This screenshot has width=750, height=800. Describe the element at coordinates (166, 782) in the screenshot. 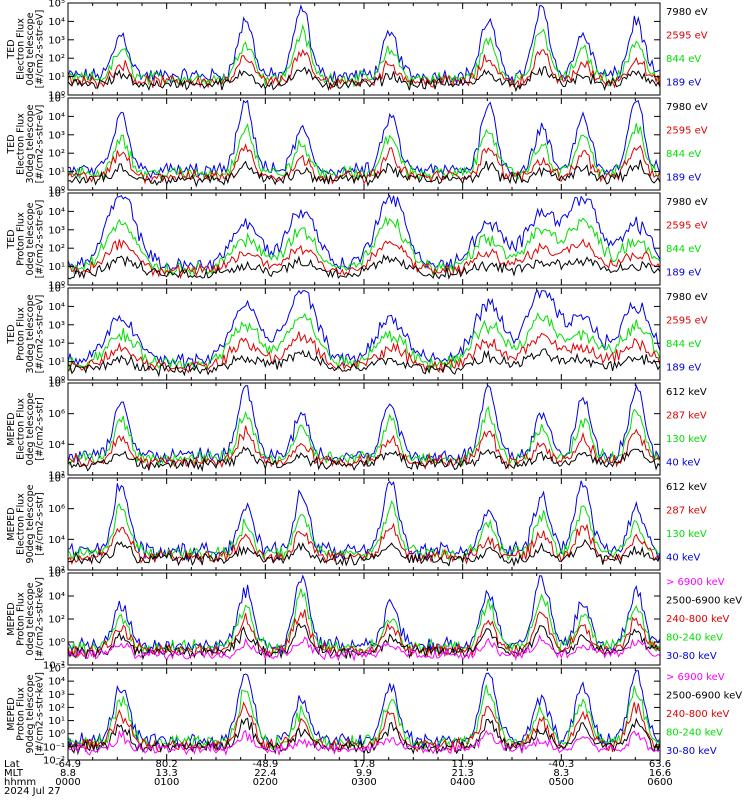

I see `x-tick-label: 0100` at that location.